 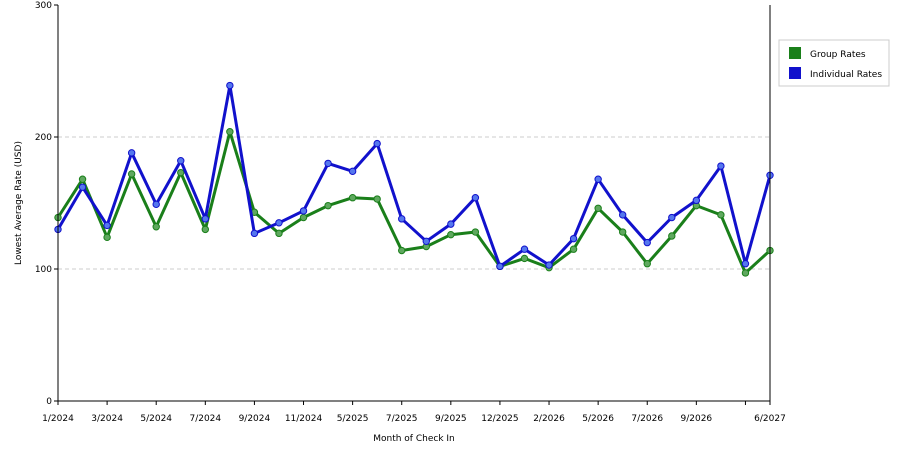 I want to click on x-tick-label: 9/2024, so click(x=255, y=419).